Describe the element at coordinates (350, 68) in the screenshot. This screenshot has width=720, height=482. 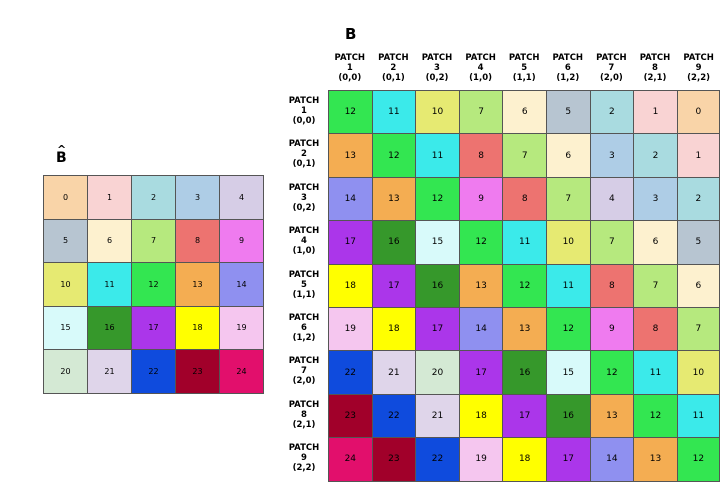
I see `column-header: PATCH 1 (0,0)` at that location.